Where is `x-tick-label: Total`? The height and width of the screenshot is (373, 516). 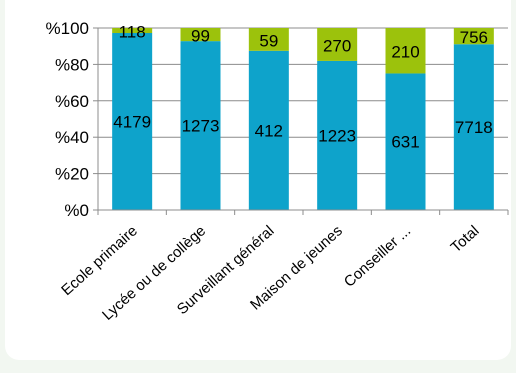 x-tick-label: Total is located at coordinates (465, 239).